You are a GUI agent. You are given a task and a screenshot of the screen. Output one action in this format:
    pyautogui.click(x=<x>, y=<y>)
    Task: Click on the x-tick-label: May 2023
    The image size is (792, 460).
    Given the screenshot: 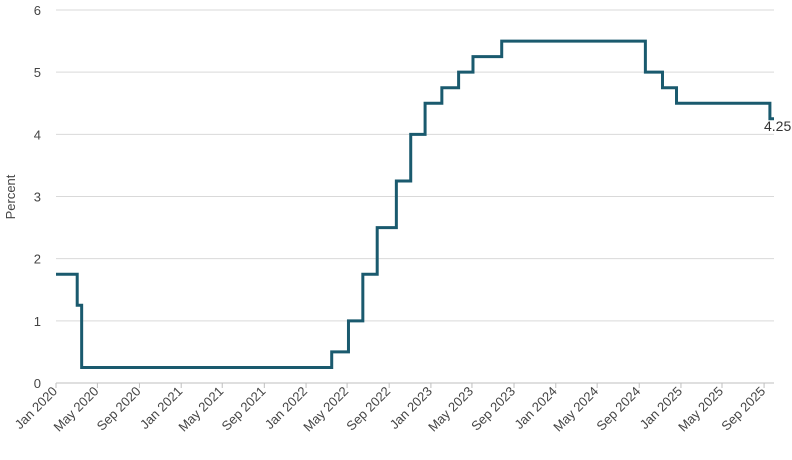 What is the action you would take?
    pyautogui.click(x=450, y=409)
    